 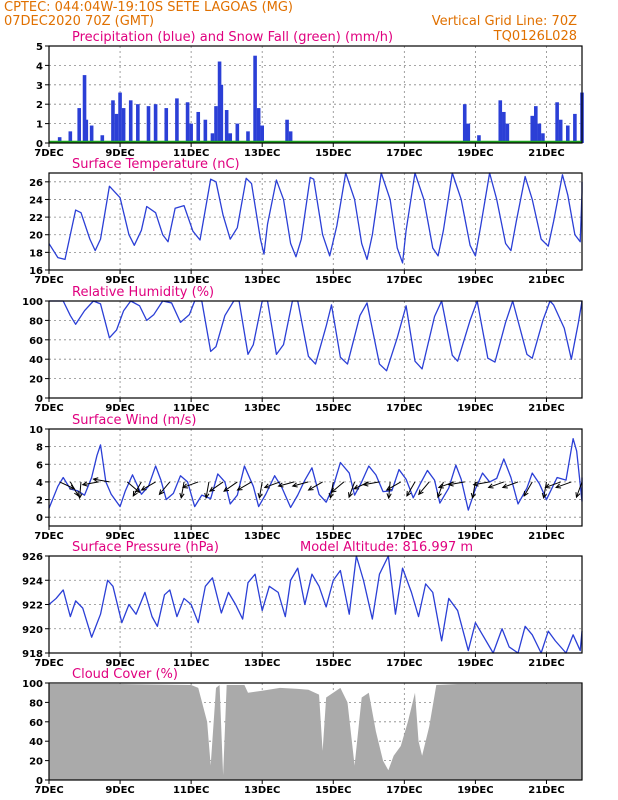 What do you see at coordinates (39, 66) in the screenshot?
I see `precip-ytick-label: 4` at bounding box center [39, 66].